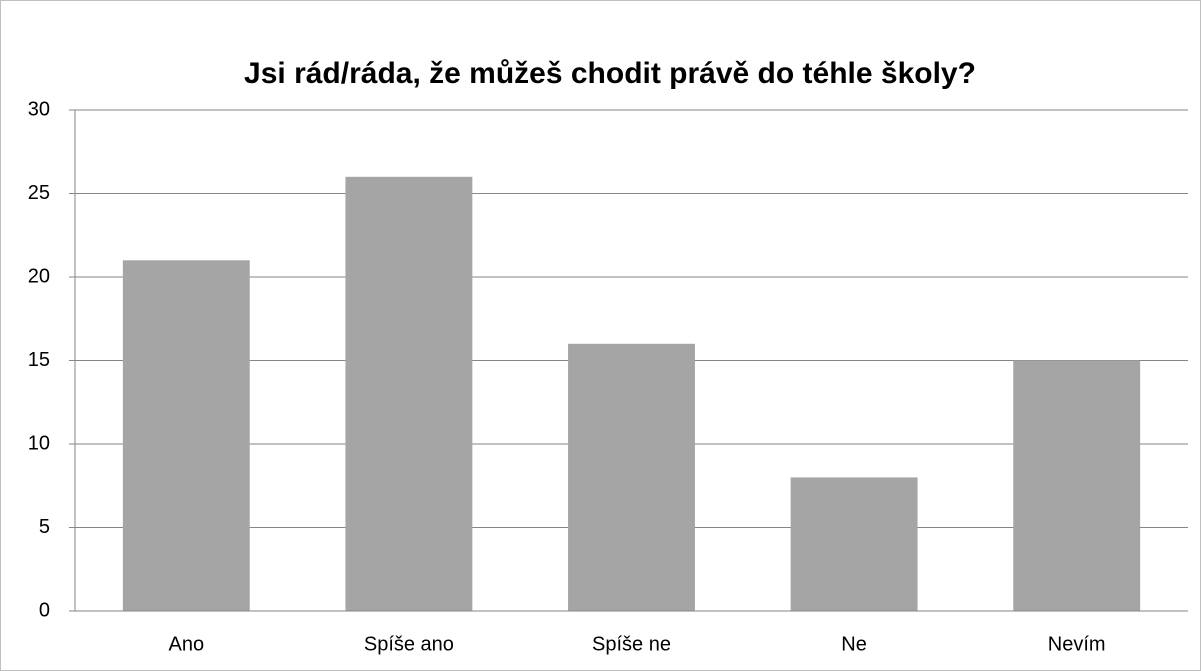 This screenshot has width=1201, height=671. What do you see at coordinates (39, 109) in the screenshot?
I see `y-tick-label: 30` at bounding box center [39, 109].